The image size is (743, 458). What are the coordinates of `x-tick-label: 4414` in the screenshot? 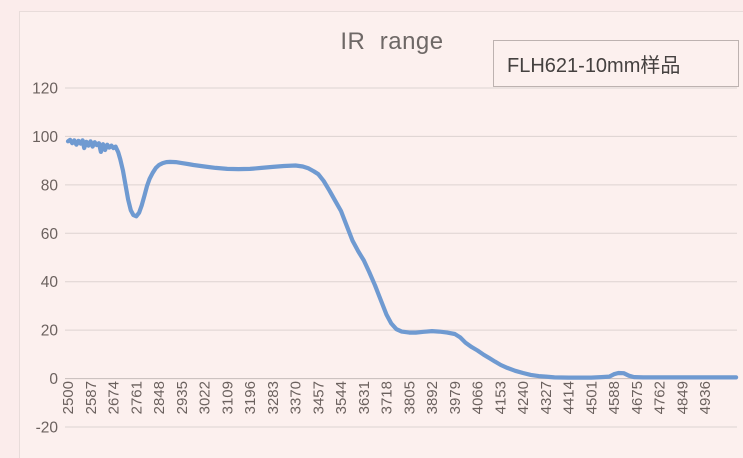 It's located at (569, 397).